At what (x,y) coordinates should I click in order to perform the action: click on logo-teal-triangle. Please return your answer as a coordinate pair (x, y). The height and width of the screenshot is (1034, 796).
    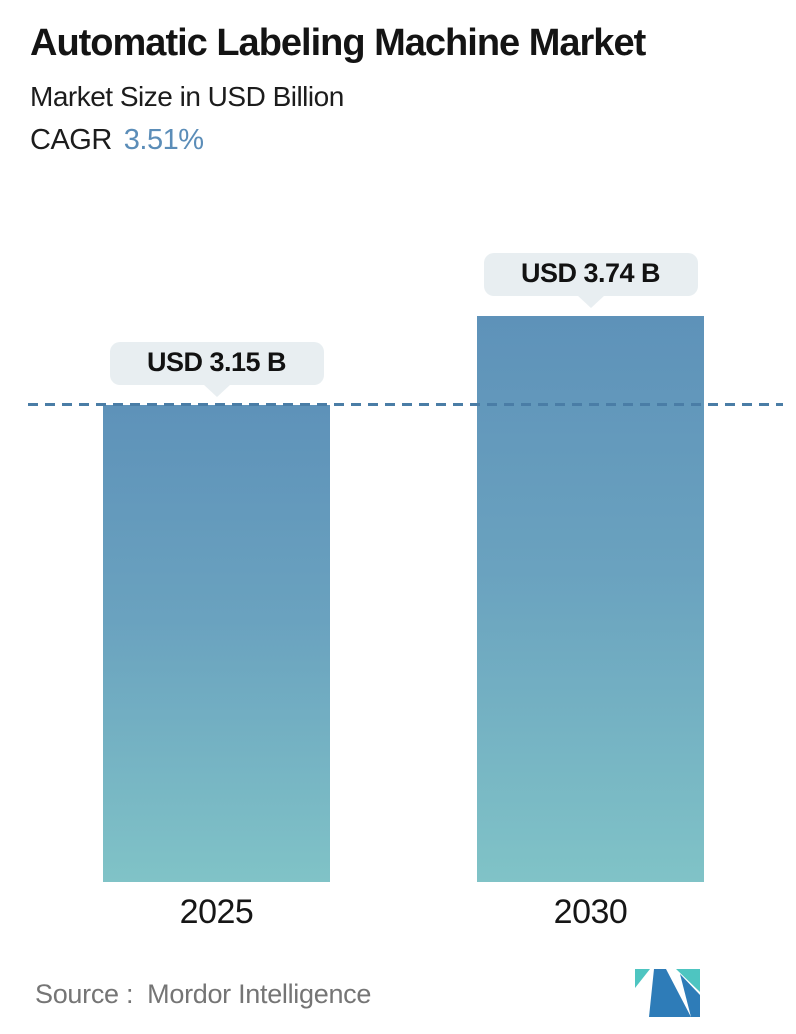
    Looking at the image, I should click on (688, 980).